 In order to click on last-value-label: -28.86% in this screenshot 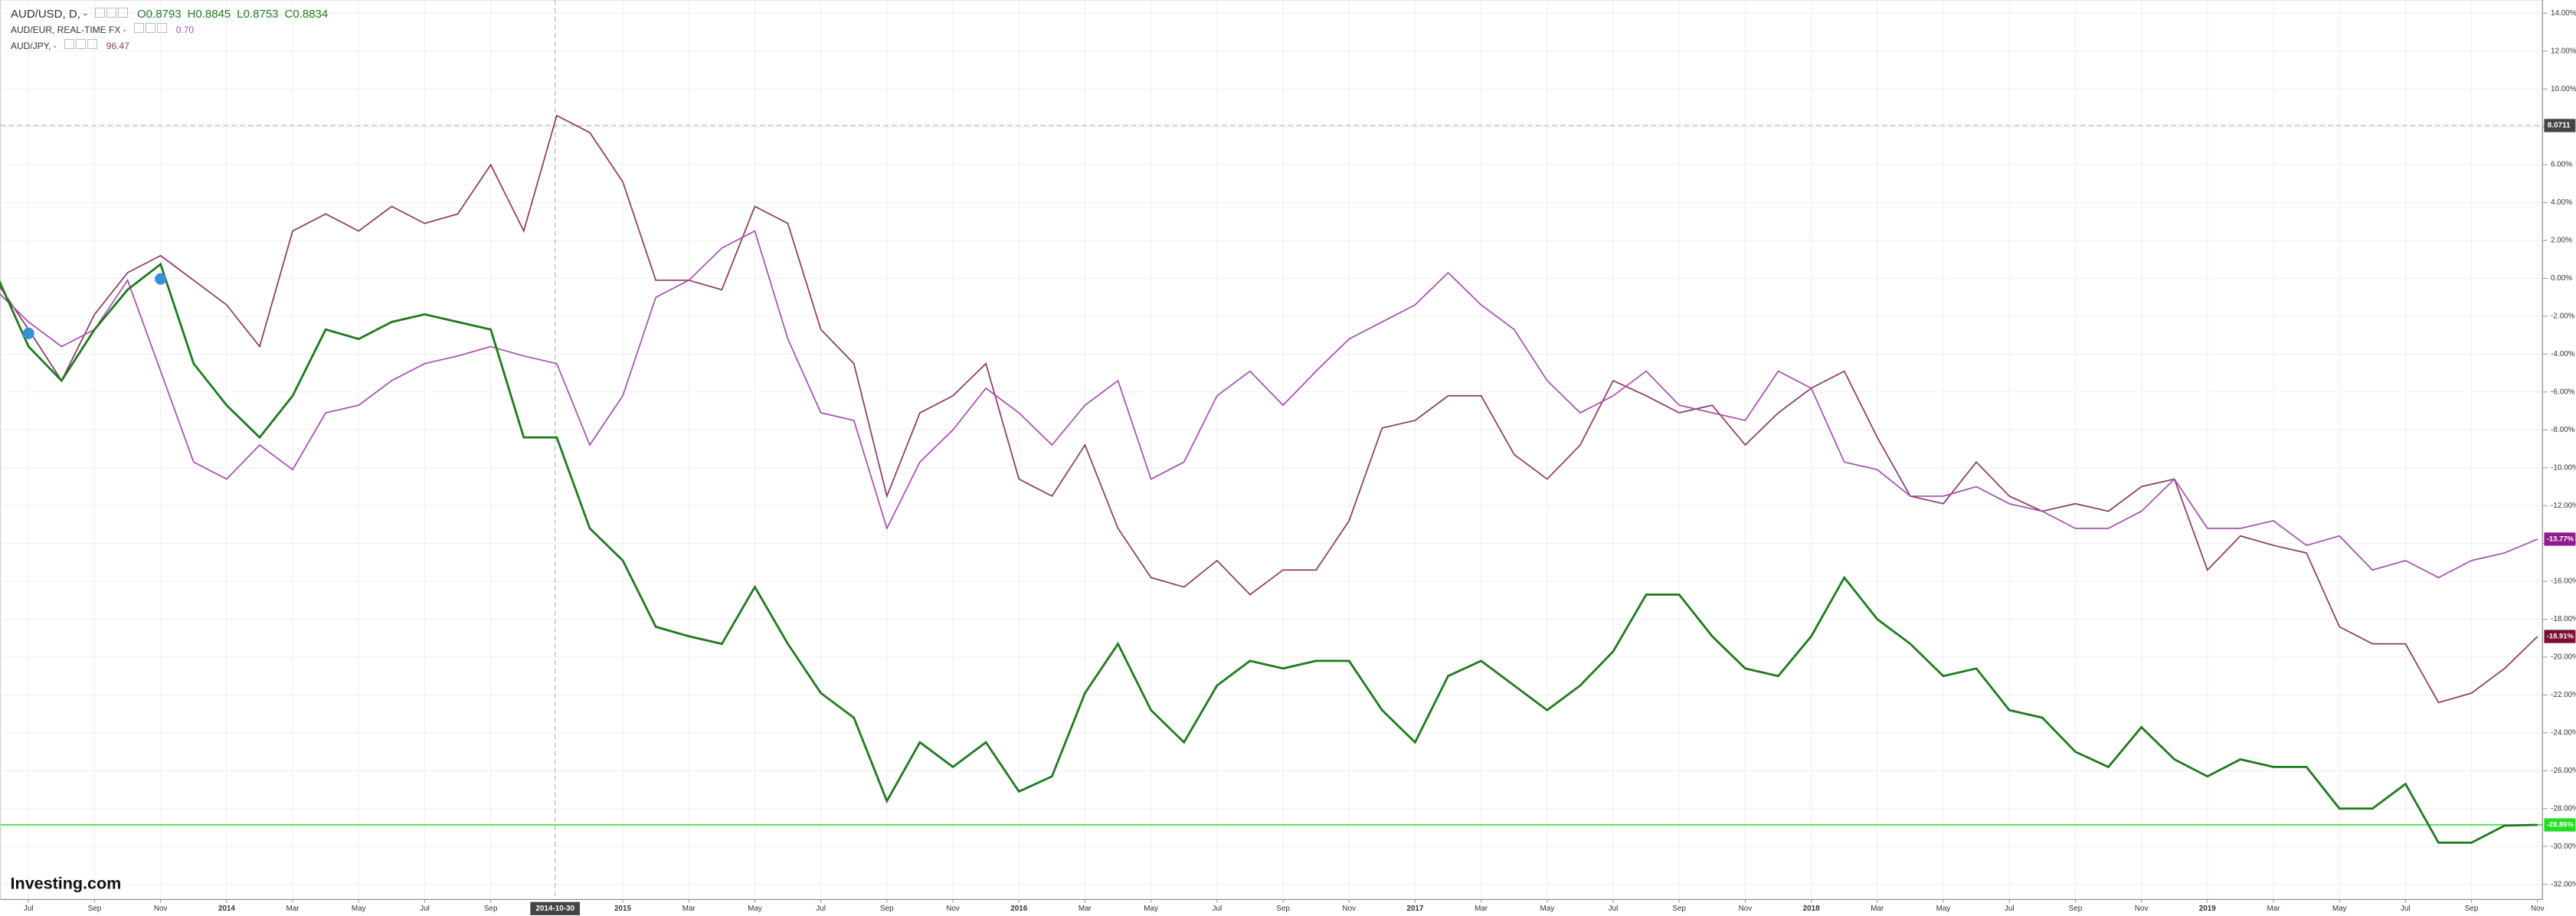, I will do `click(2560, 825)`.